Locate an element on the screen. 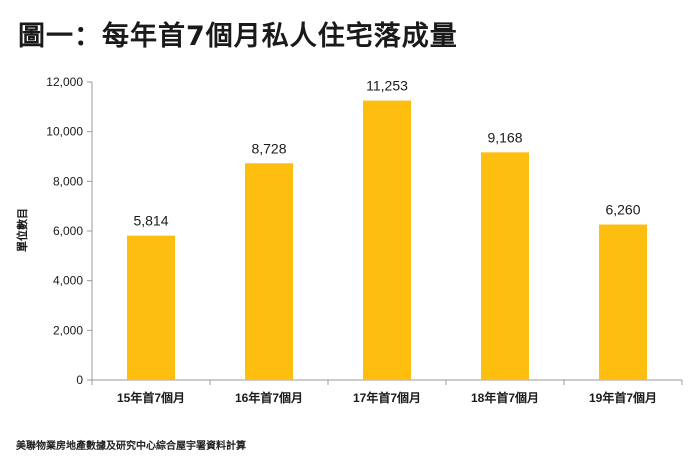 The image size is (700, 465). source-note: 美聯物業房地產數據及研究中心綜合屋宇署資料計算 is located at coordinates (131, 446).